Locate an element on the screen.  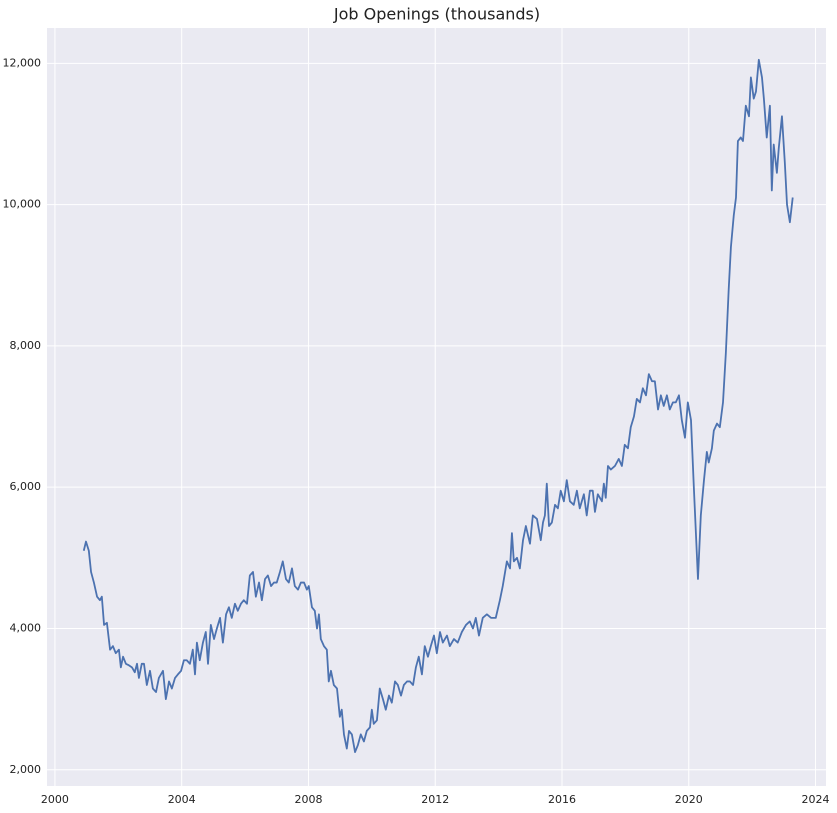
x-tick-label: 2012 is located at coordinates (435, 799).